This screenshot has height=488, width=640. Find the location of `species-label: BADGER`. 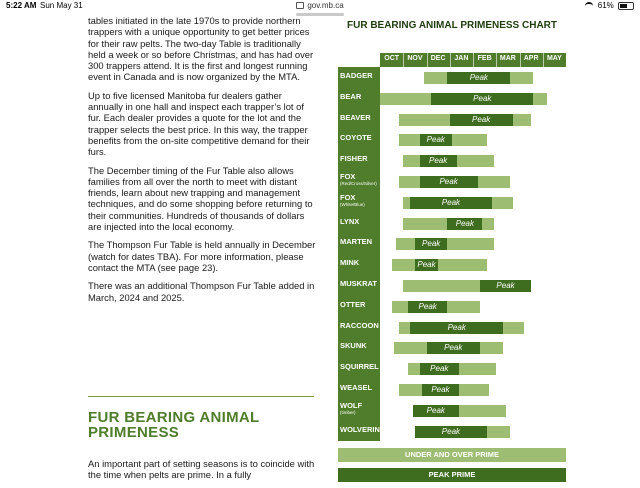

species-label: BADGER is located at coordinates (360, 76).